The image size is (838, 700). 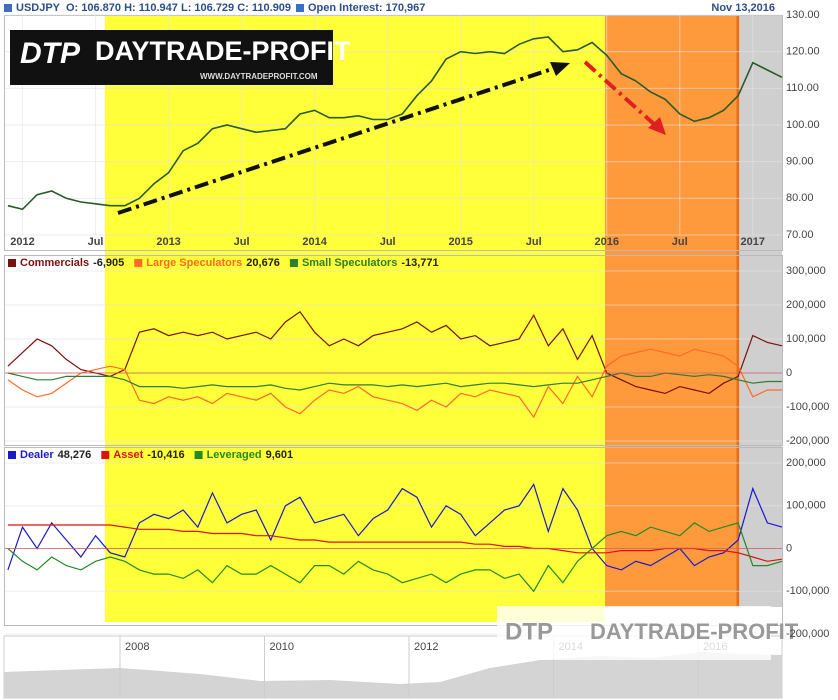 I want to click on legend-value: 9,601, so click(x=280, y=455).